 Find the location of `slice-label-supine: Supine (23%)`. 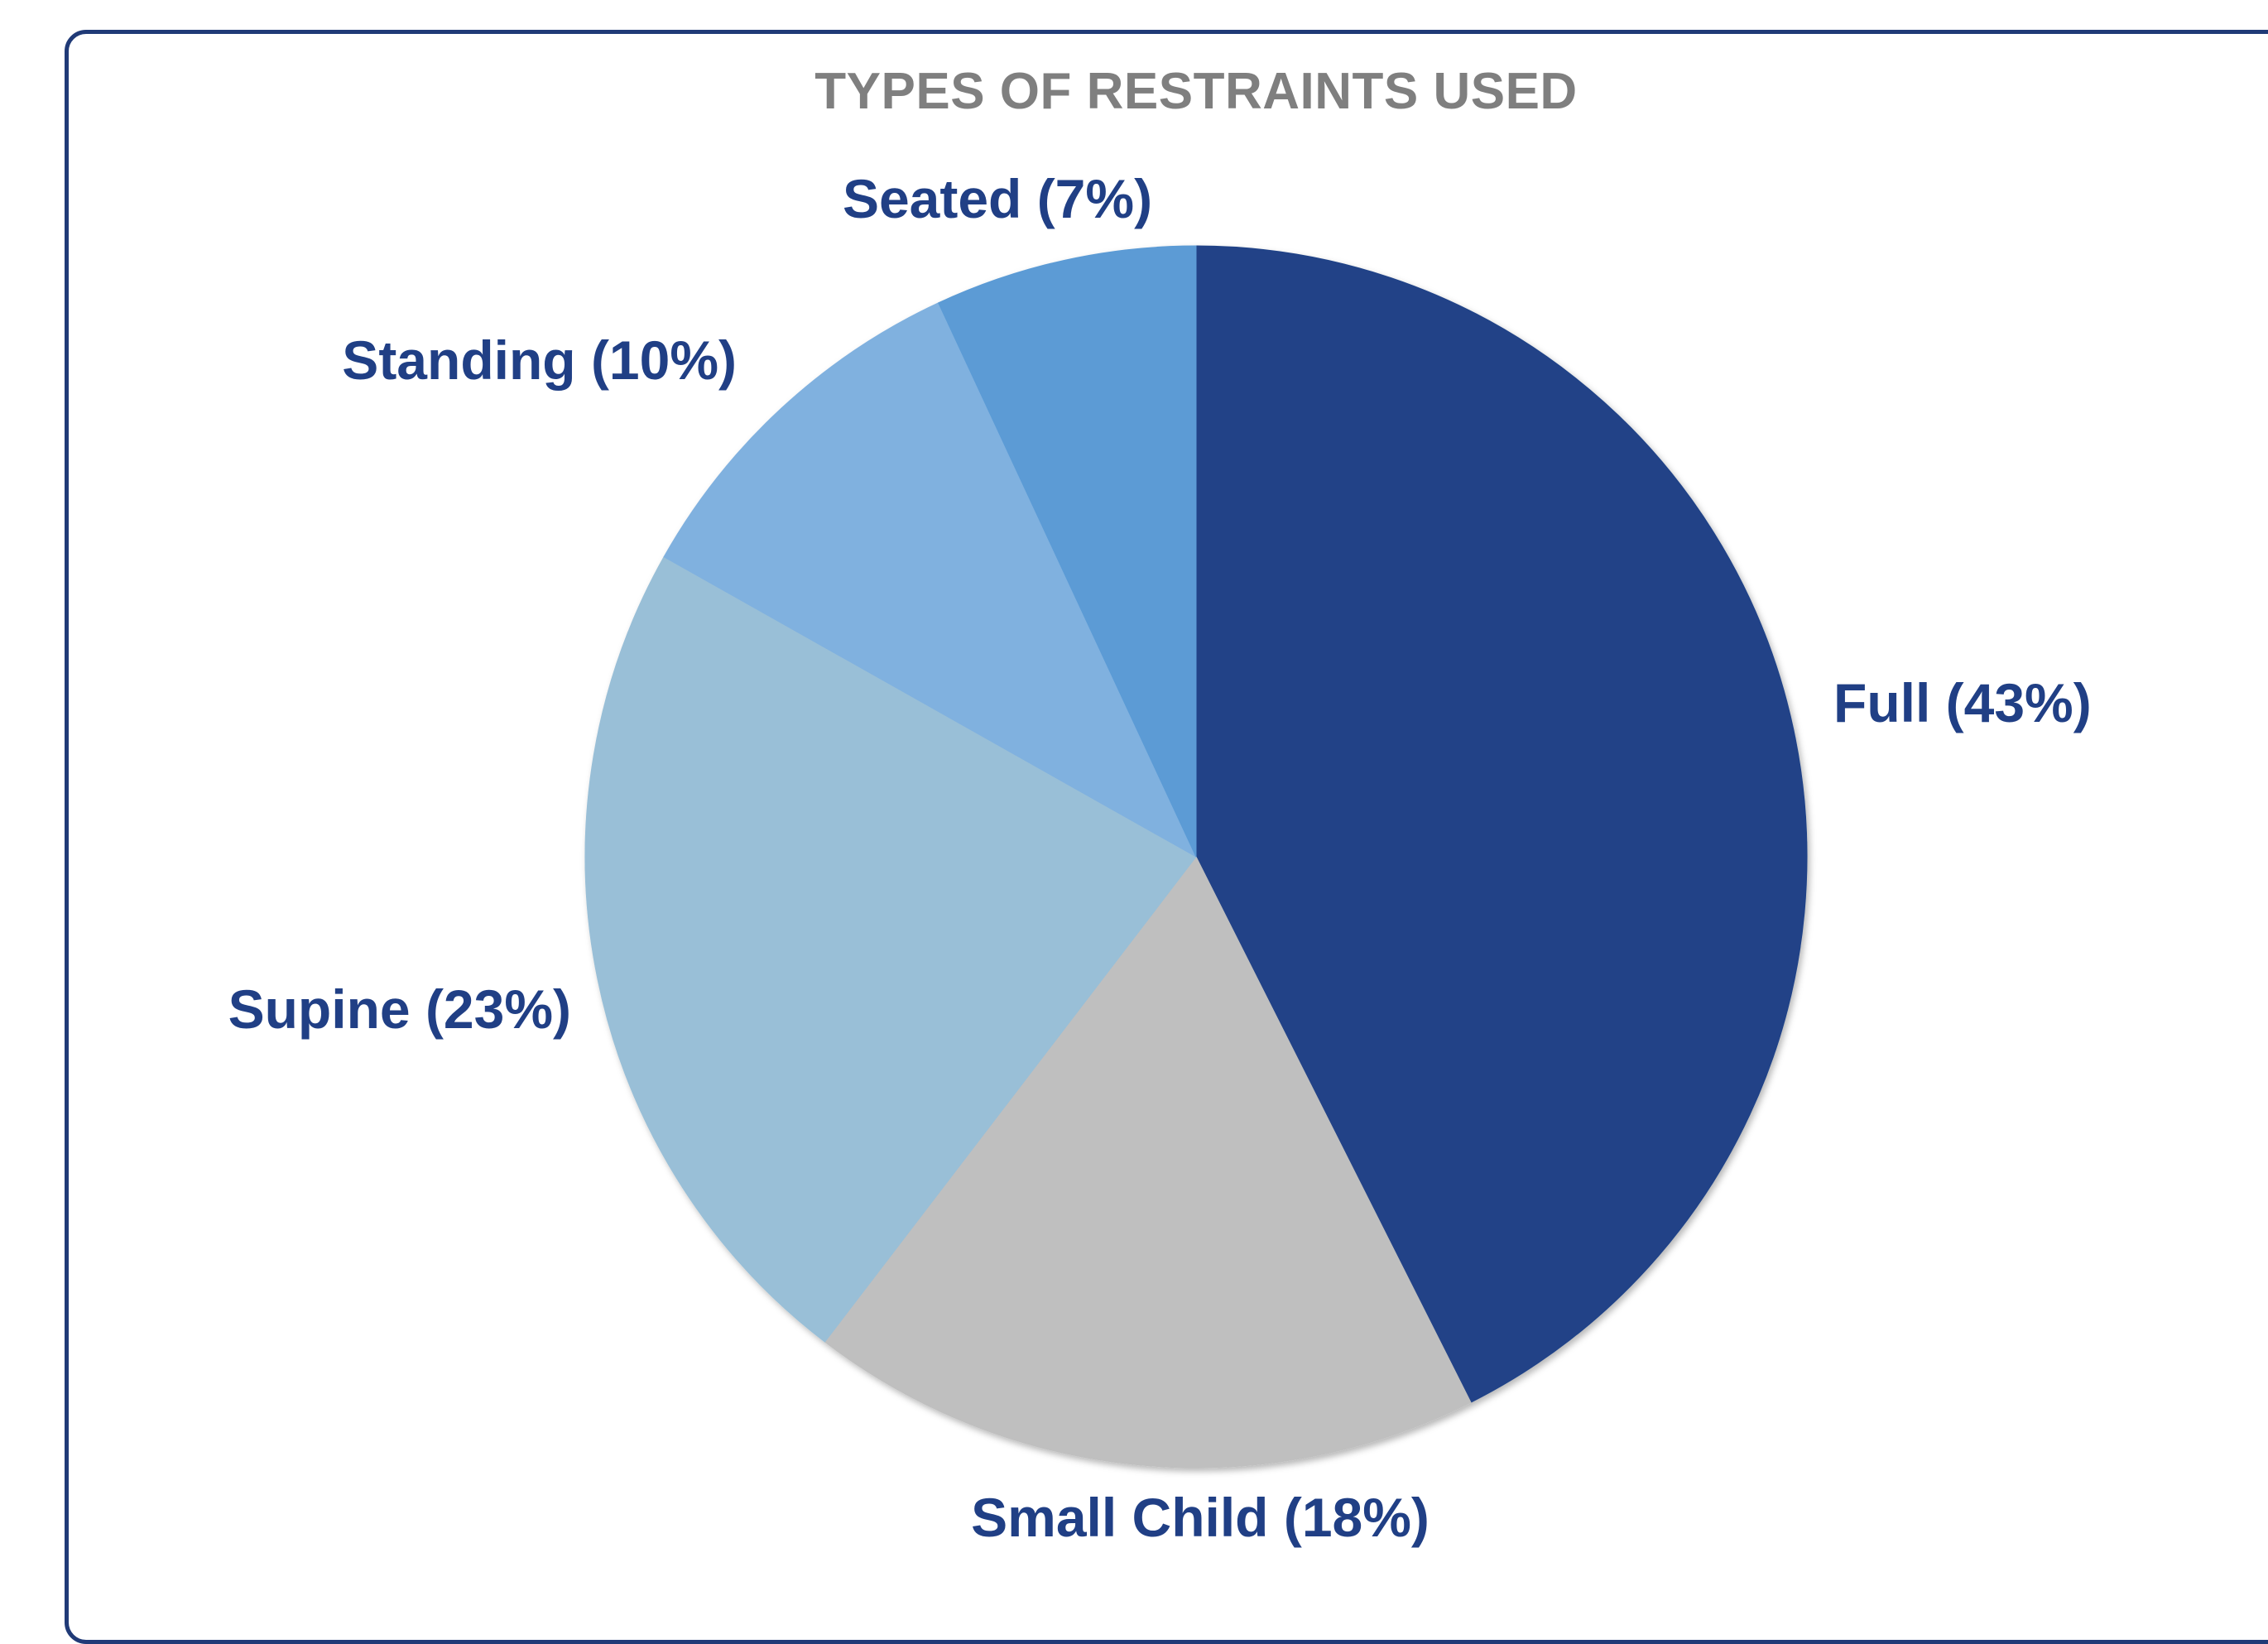

slice-label-supine: Supine (23%) is located at coordinates (399, 1009).